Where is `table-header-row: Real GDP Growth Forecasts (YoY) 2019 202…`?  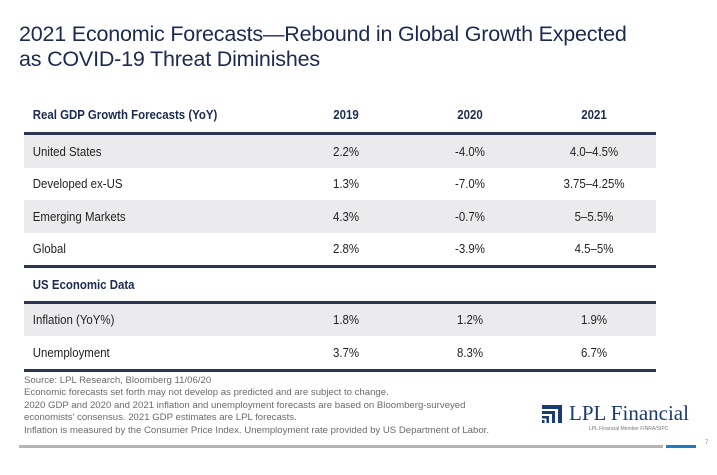
table-header-row: Real GDP Growth Forecasts (YoY) 2019 202… is located at coordinates (340, 114).